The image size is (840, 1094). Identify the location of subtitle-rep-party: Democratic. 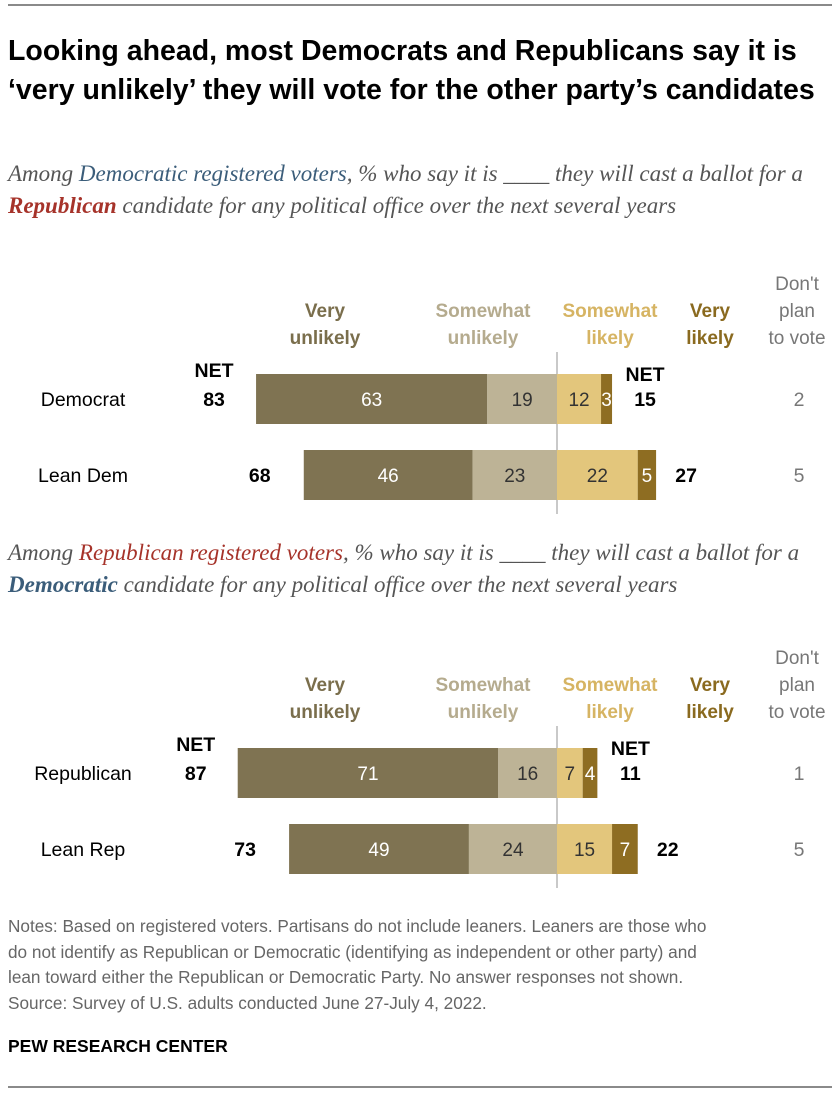
(63, 584).